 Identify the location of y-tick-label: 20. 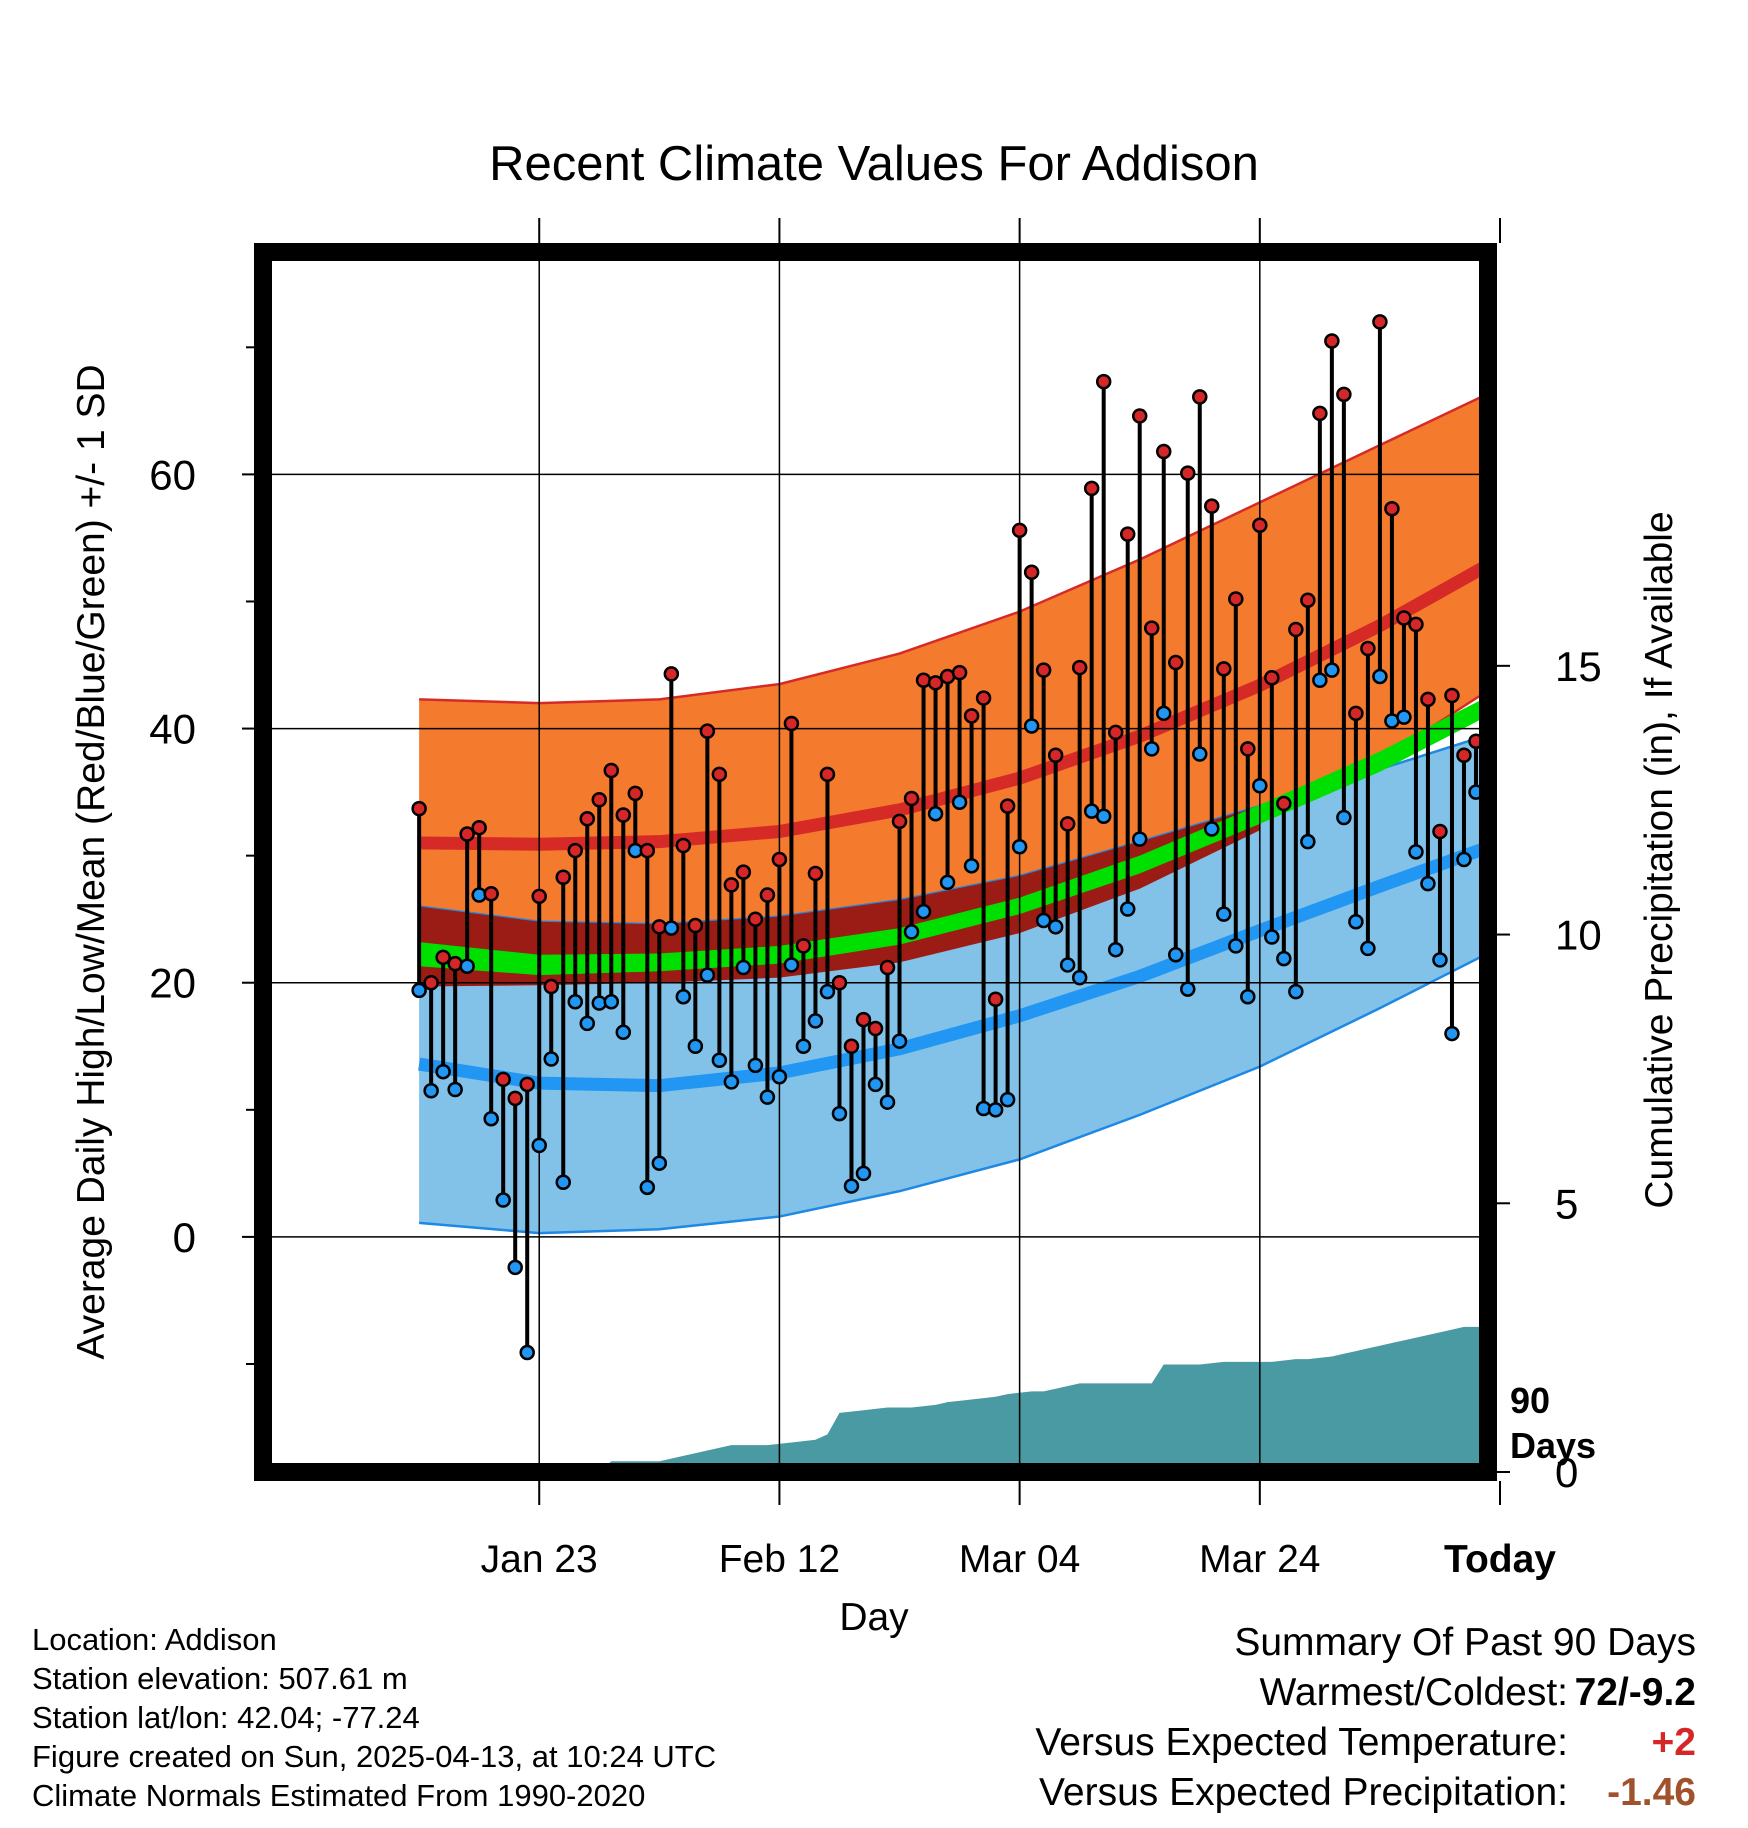
(172, 983).